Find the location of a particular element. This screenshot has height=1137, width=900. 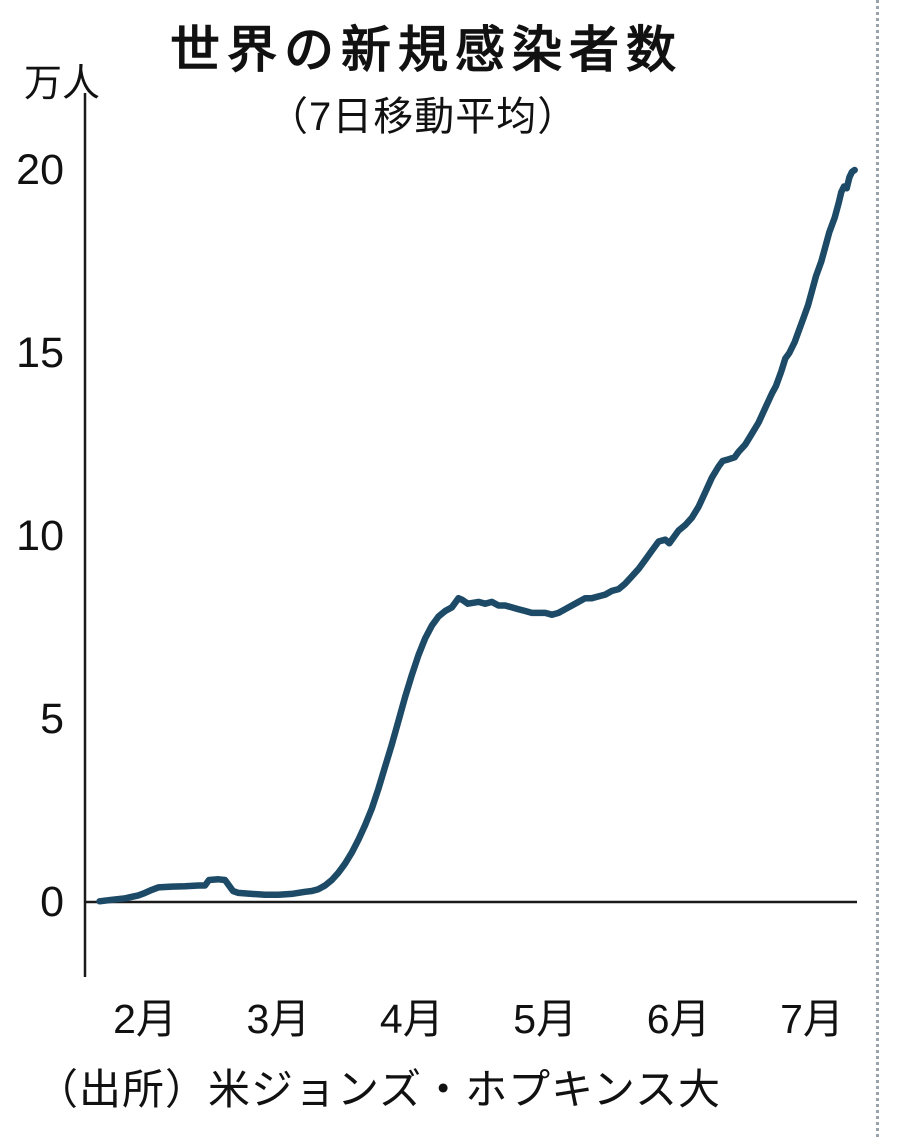

x-axis-tick-labels: 2月 3月 4月 5月 6月 7月 is located at coordinates (450, 1015).